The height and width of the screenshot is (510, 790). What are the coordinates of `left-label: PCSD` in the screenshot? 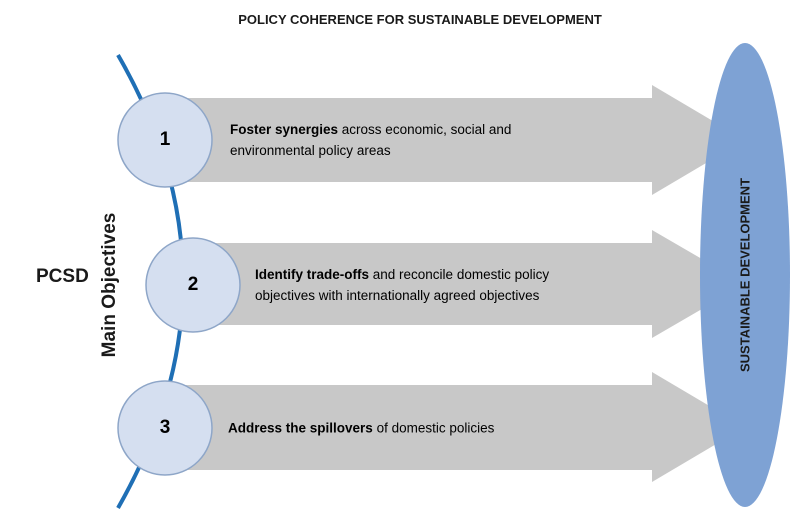 It's located at (62, 276).